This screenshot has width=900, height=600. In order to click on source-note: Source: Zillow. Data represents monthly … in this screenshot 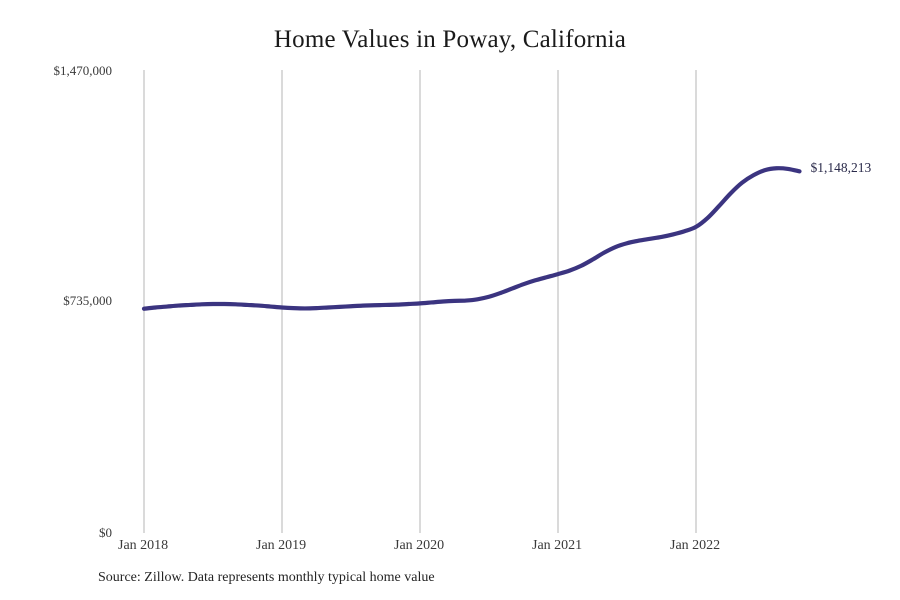, I will do `click(266, 577)`.